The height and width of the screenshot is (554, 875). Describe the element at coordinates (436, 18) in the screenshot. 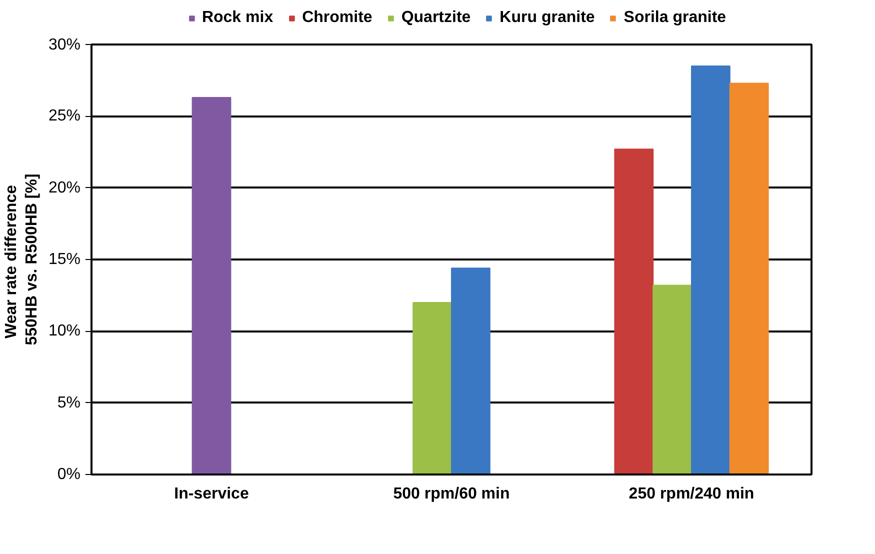

I see `legend-label: Quartzite` at that location.